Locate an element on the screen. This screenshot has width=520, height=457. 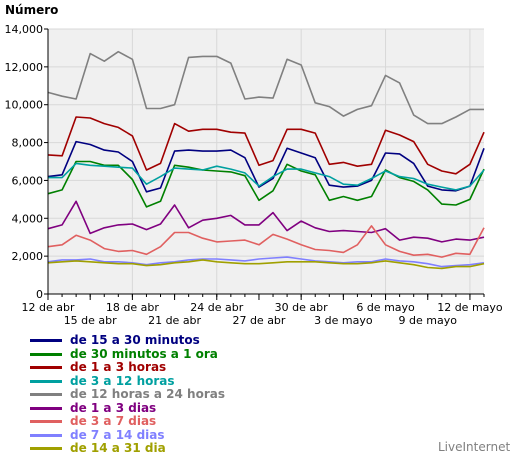
legend-label: de 1 a 3 horas is located at coordinates (118, 367).